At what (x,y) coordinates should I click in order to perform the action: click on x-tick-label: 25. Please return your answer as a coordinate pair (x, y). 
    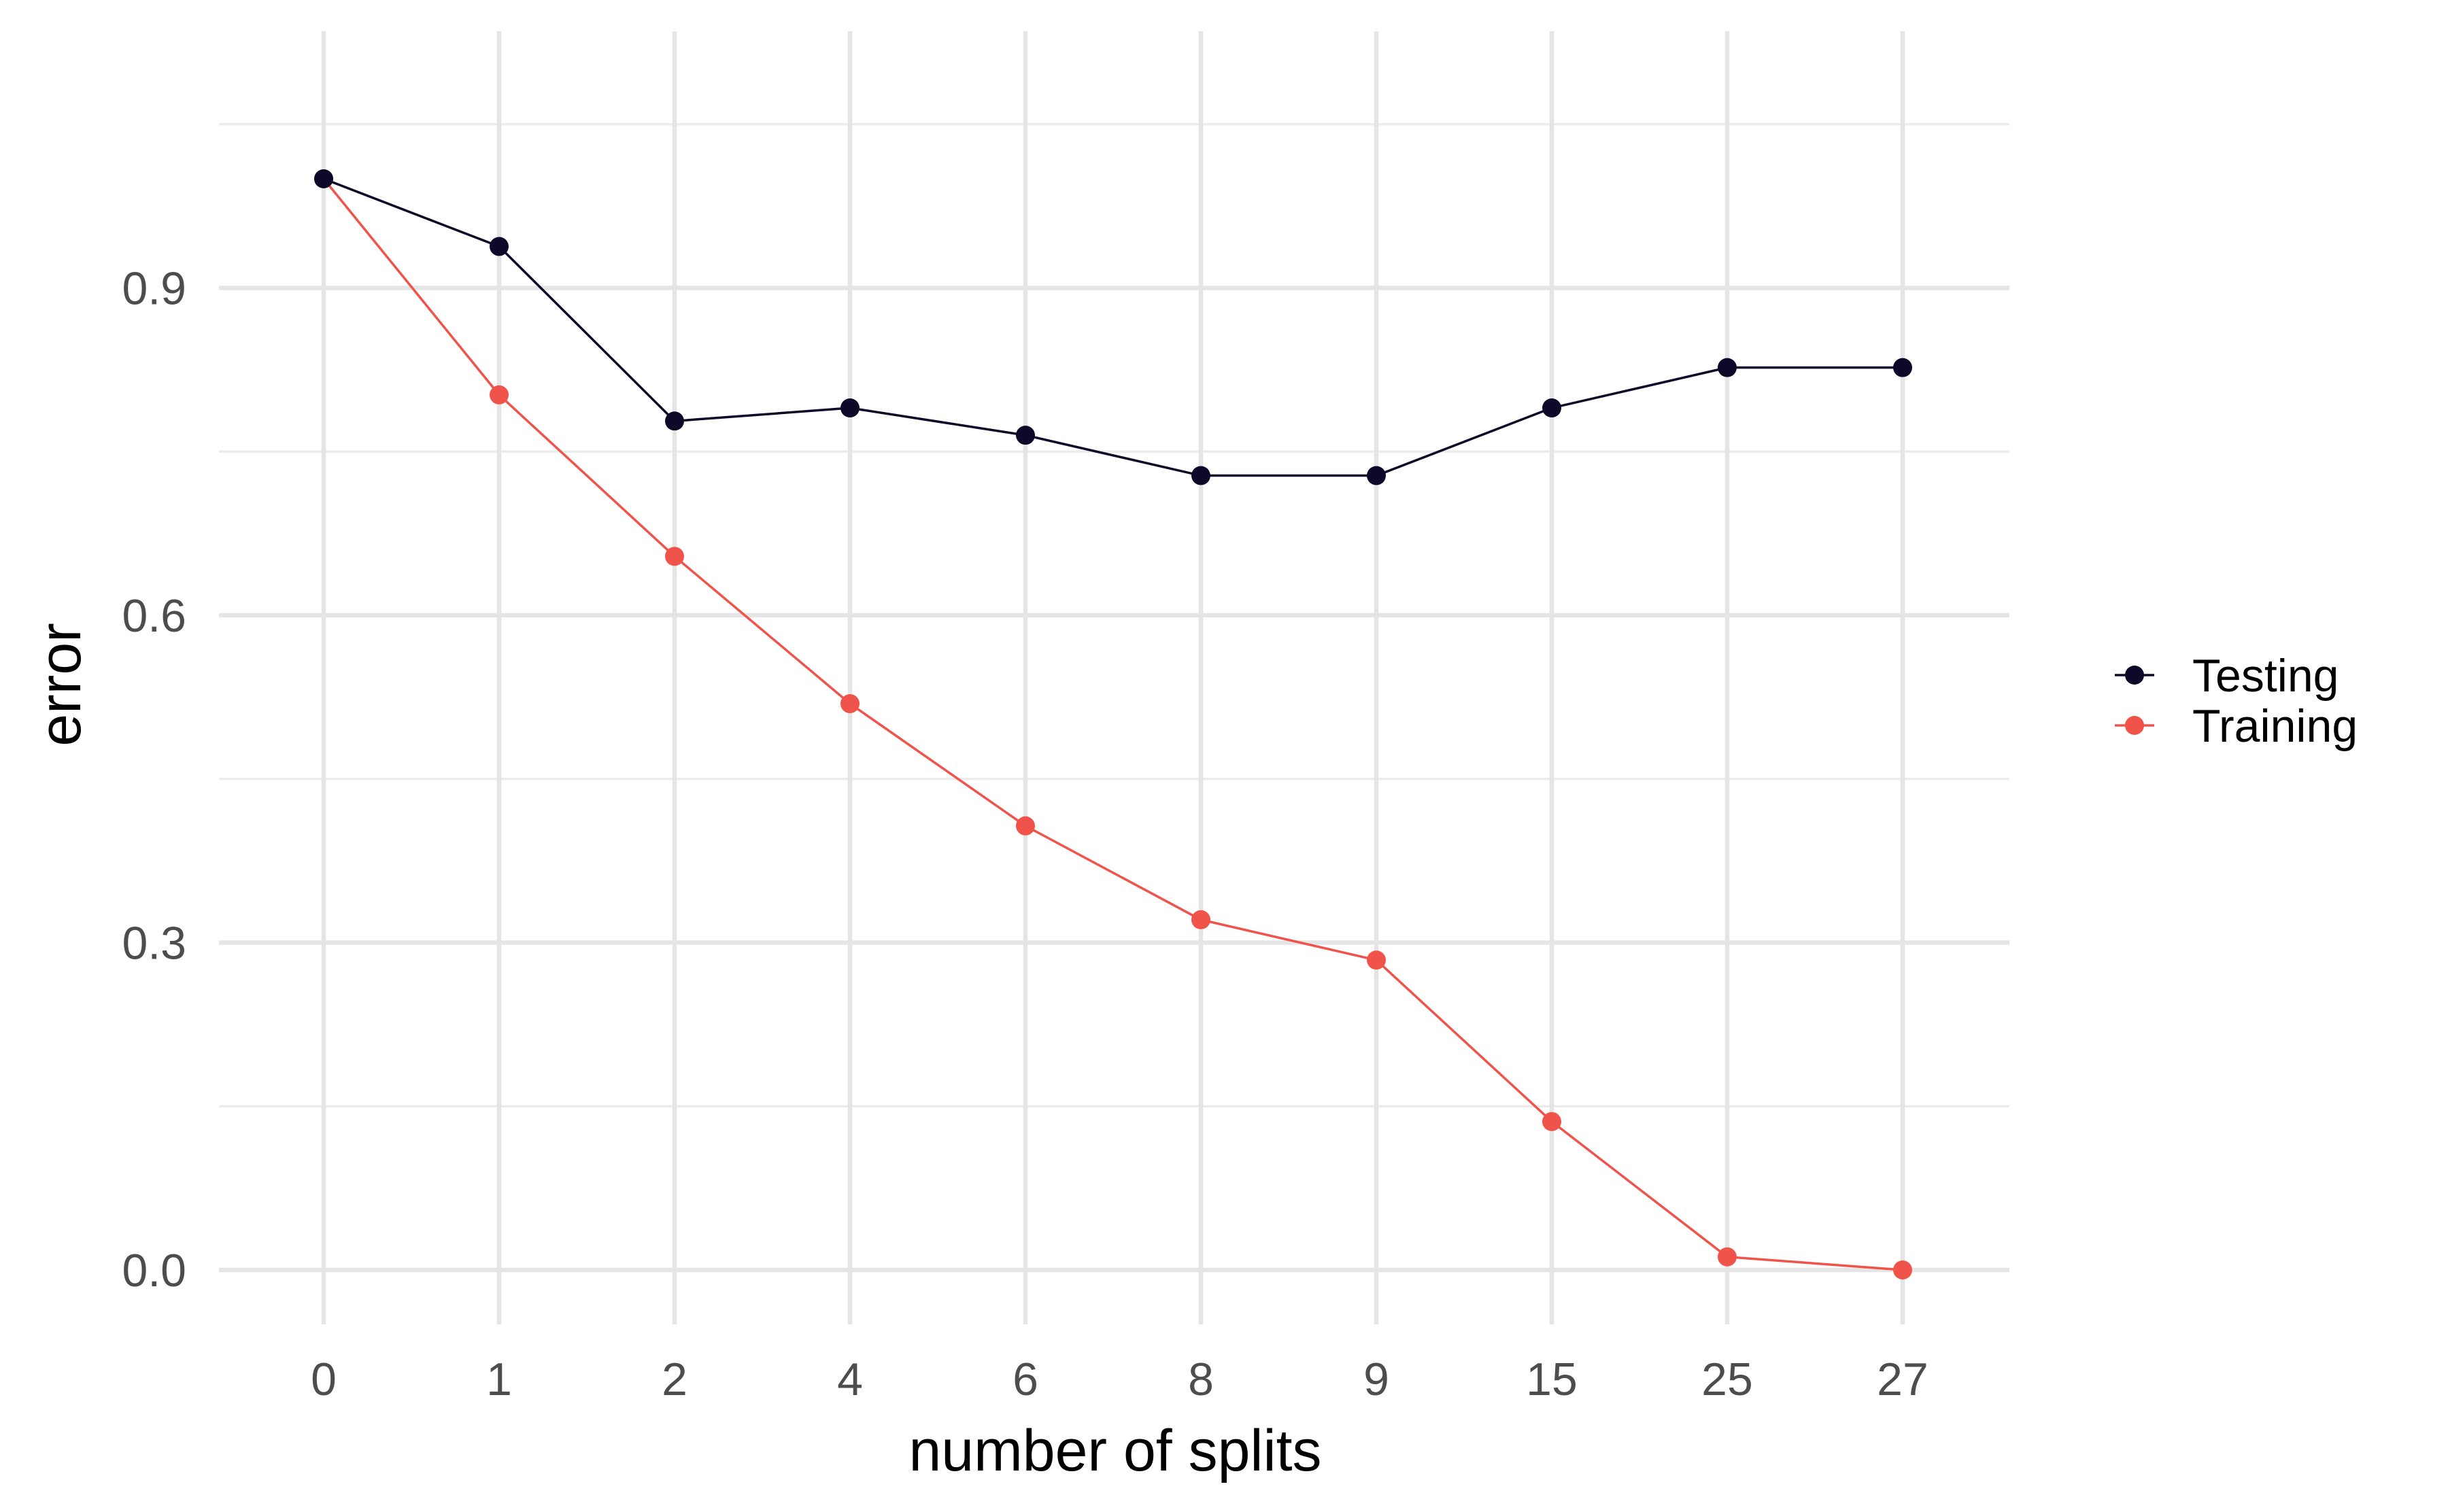
    Looking at the image, I should click on (1727, 1379).